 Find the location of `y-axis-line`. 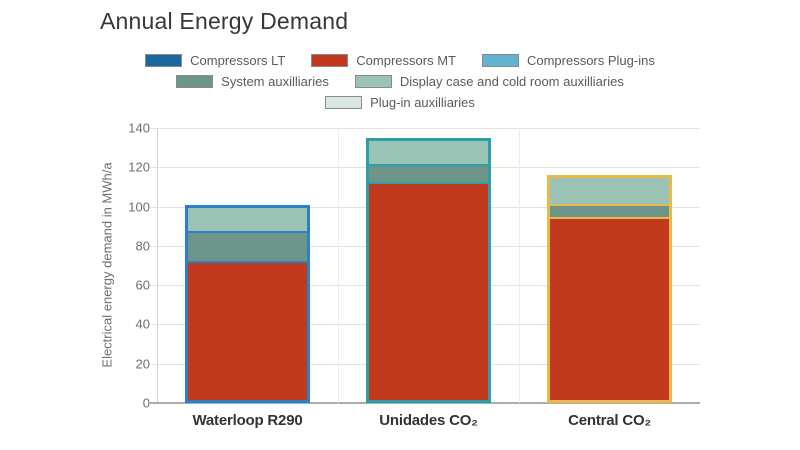

y-axis-line is located at coordinates (157, 265).